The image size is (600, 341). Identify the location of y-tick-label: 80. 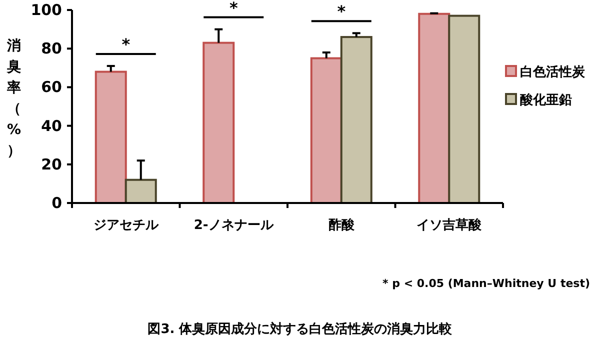
(51, 49).